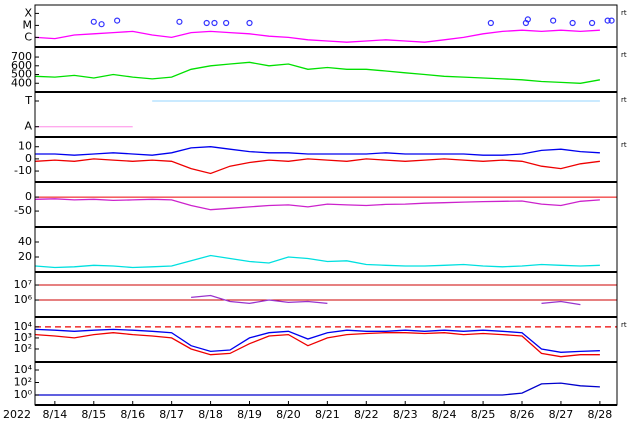 The image size is (634, 428). What do you see at coordinates (561, 414) in the screenshot?
I see `x-tick-label: 8/27` at bounding box center [561, 414].